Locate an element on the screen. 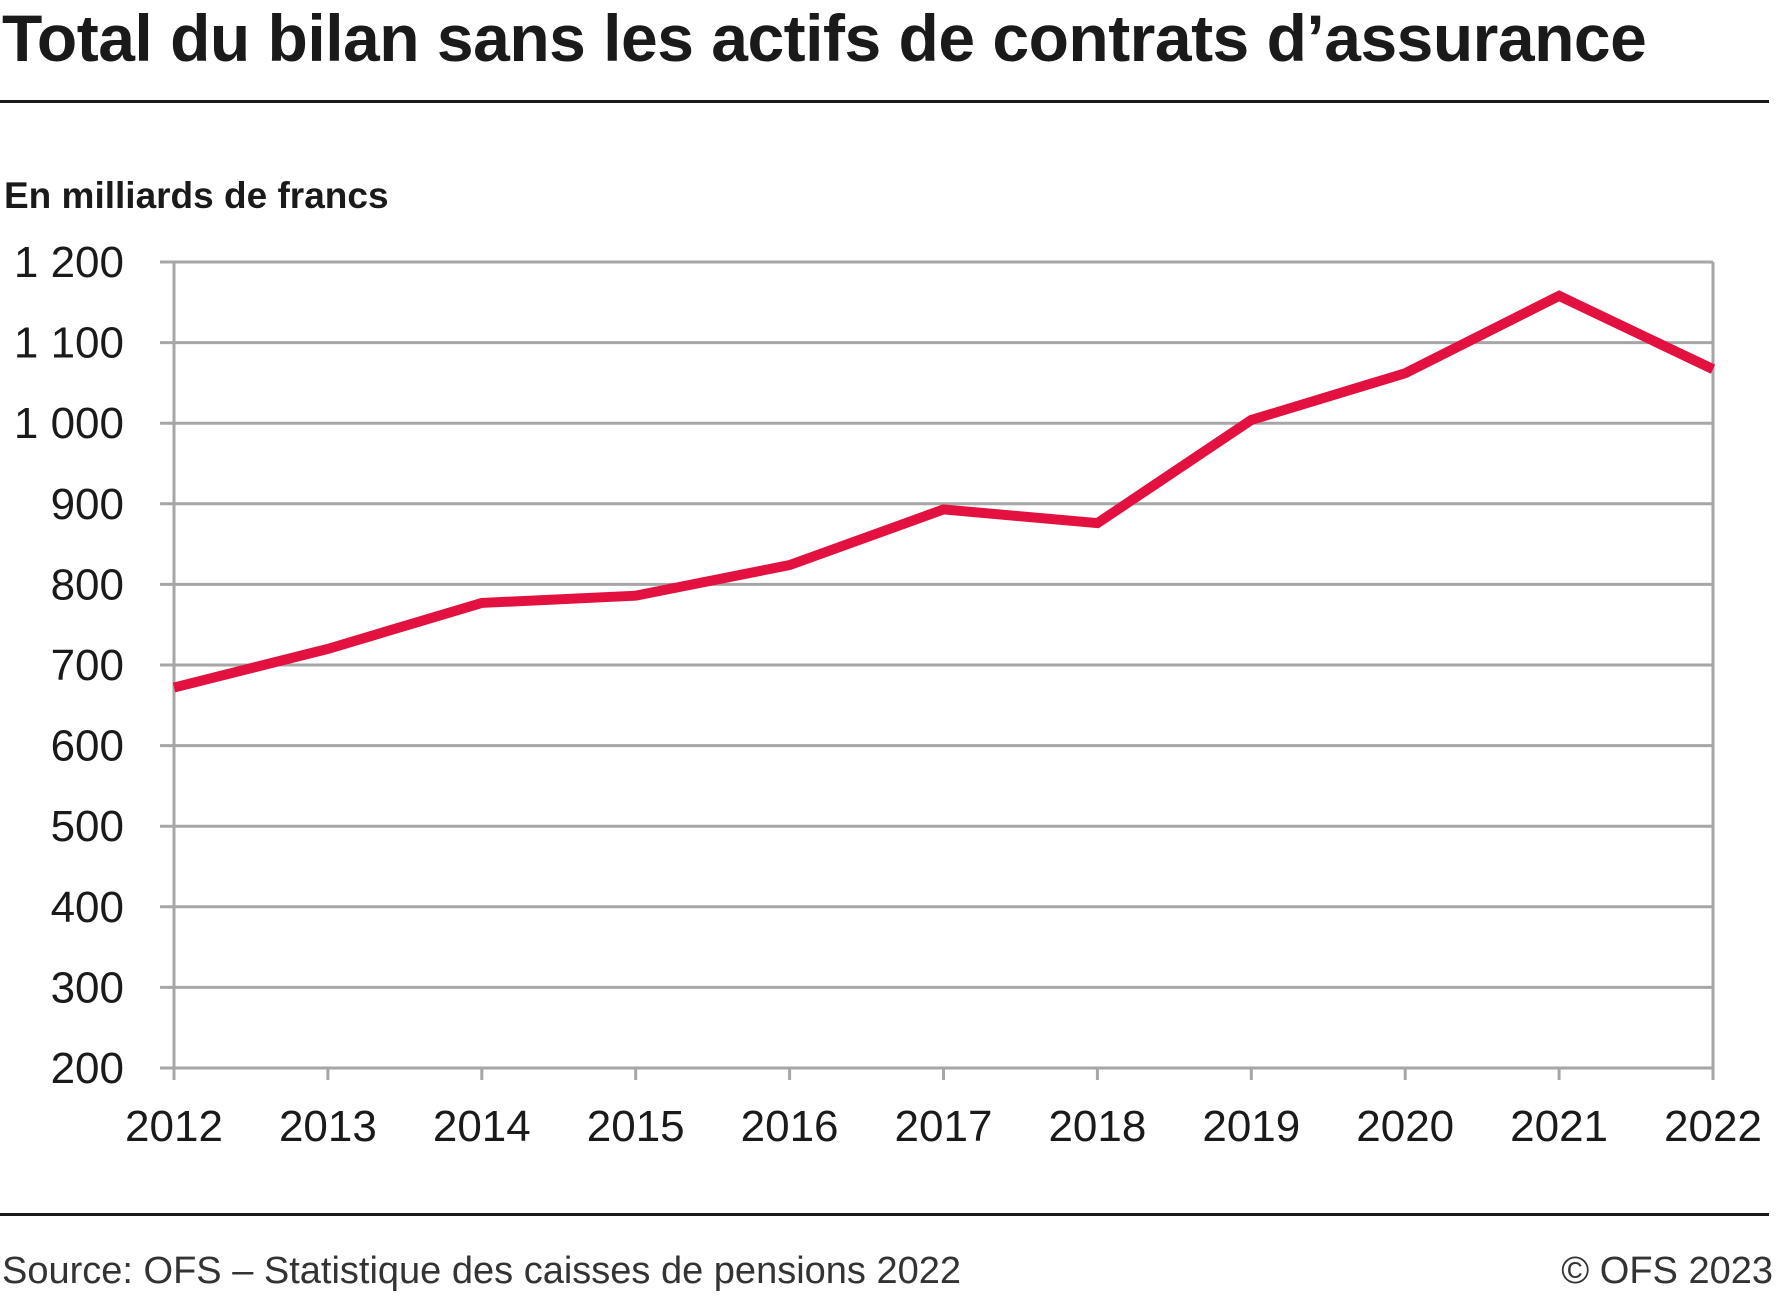 The width and height of the screenshot is (1777, 1296). x-tick-label: 2020 is located at coordinates (1405, 1126).